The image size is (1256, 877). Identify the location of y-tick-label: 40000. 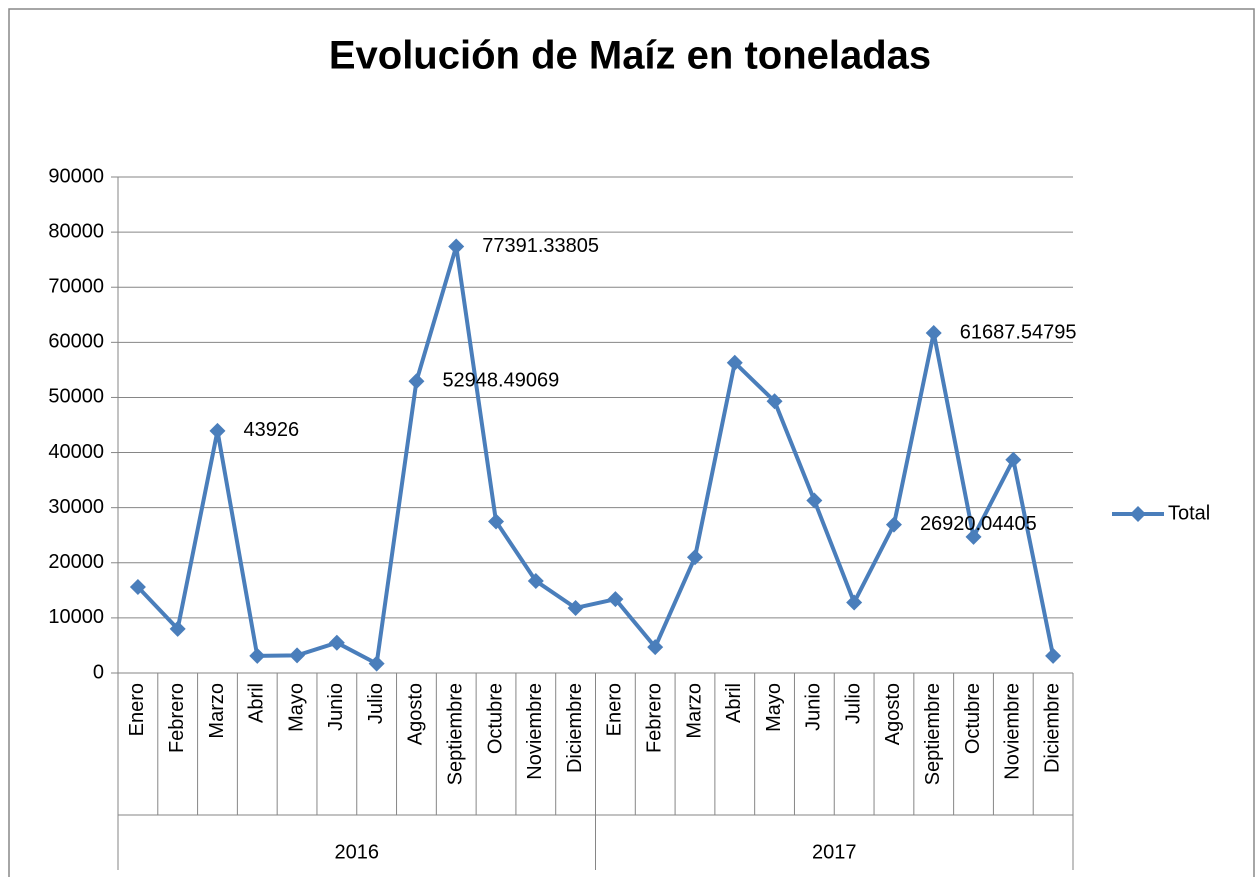
(76, 452).